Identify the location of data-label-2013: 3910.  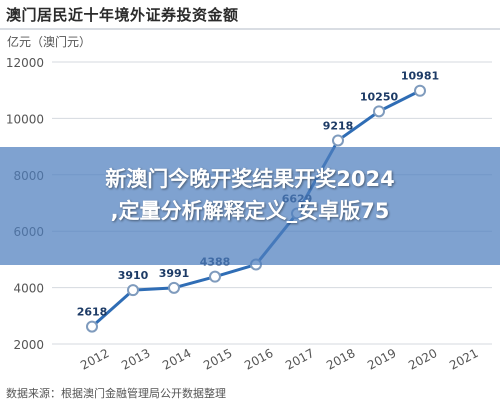
(133, 275).